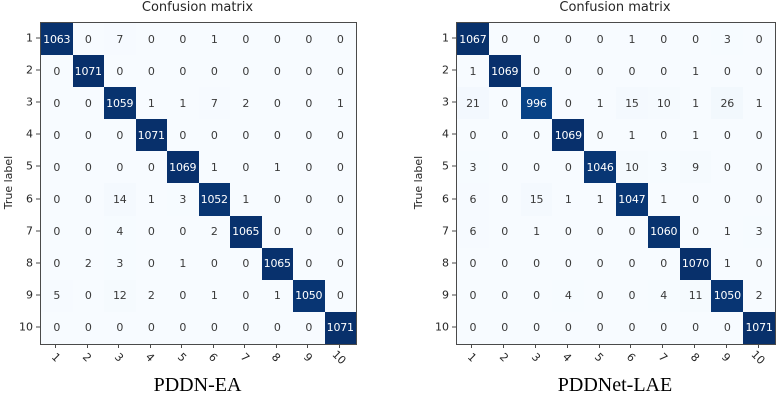  What do you see at coordinates (536, 199) in the screenshot?
I see `matrix-cell: 15` at bounding box center [536, 199].